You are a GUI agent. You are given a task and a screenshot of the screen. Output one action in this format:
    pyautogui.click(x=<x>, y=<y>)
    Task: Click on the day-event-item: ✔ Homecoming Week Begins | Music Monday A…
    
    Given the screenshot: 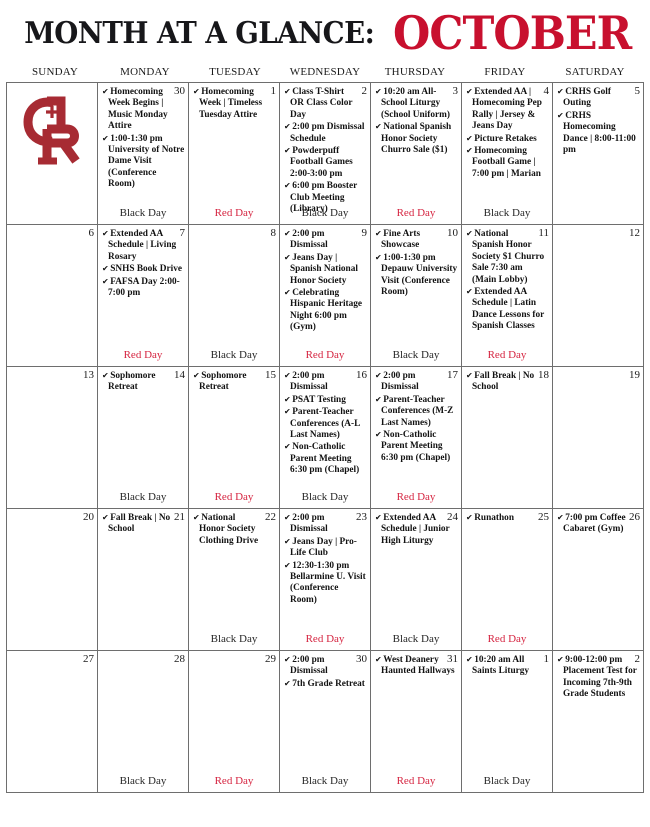 What is the action you would take?
    pyautogui.click(x=135, y=109)
    